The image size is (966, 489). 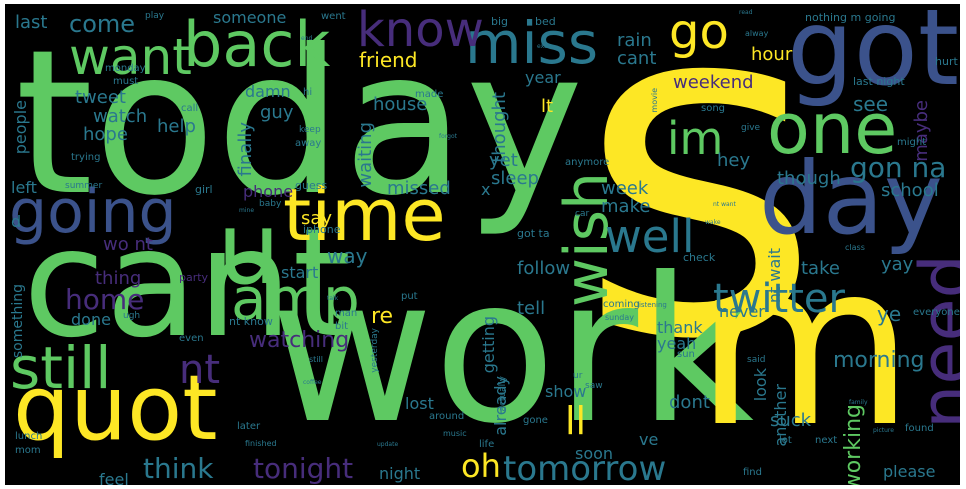 What do you see at coordinates (16, 221) in the screenshot?
I see `word-d: d` at bounding box center [16, 221].